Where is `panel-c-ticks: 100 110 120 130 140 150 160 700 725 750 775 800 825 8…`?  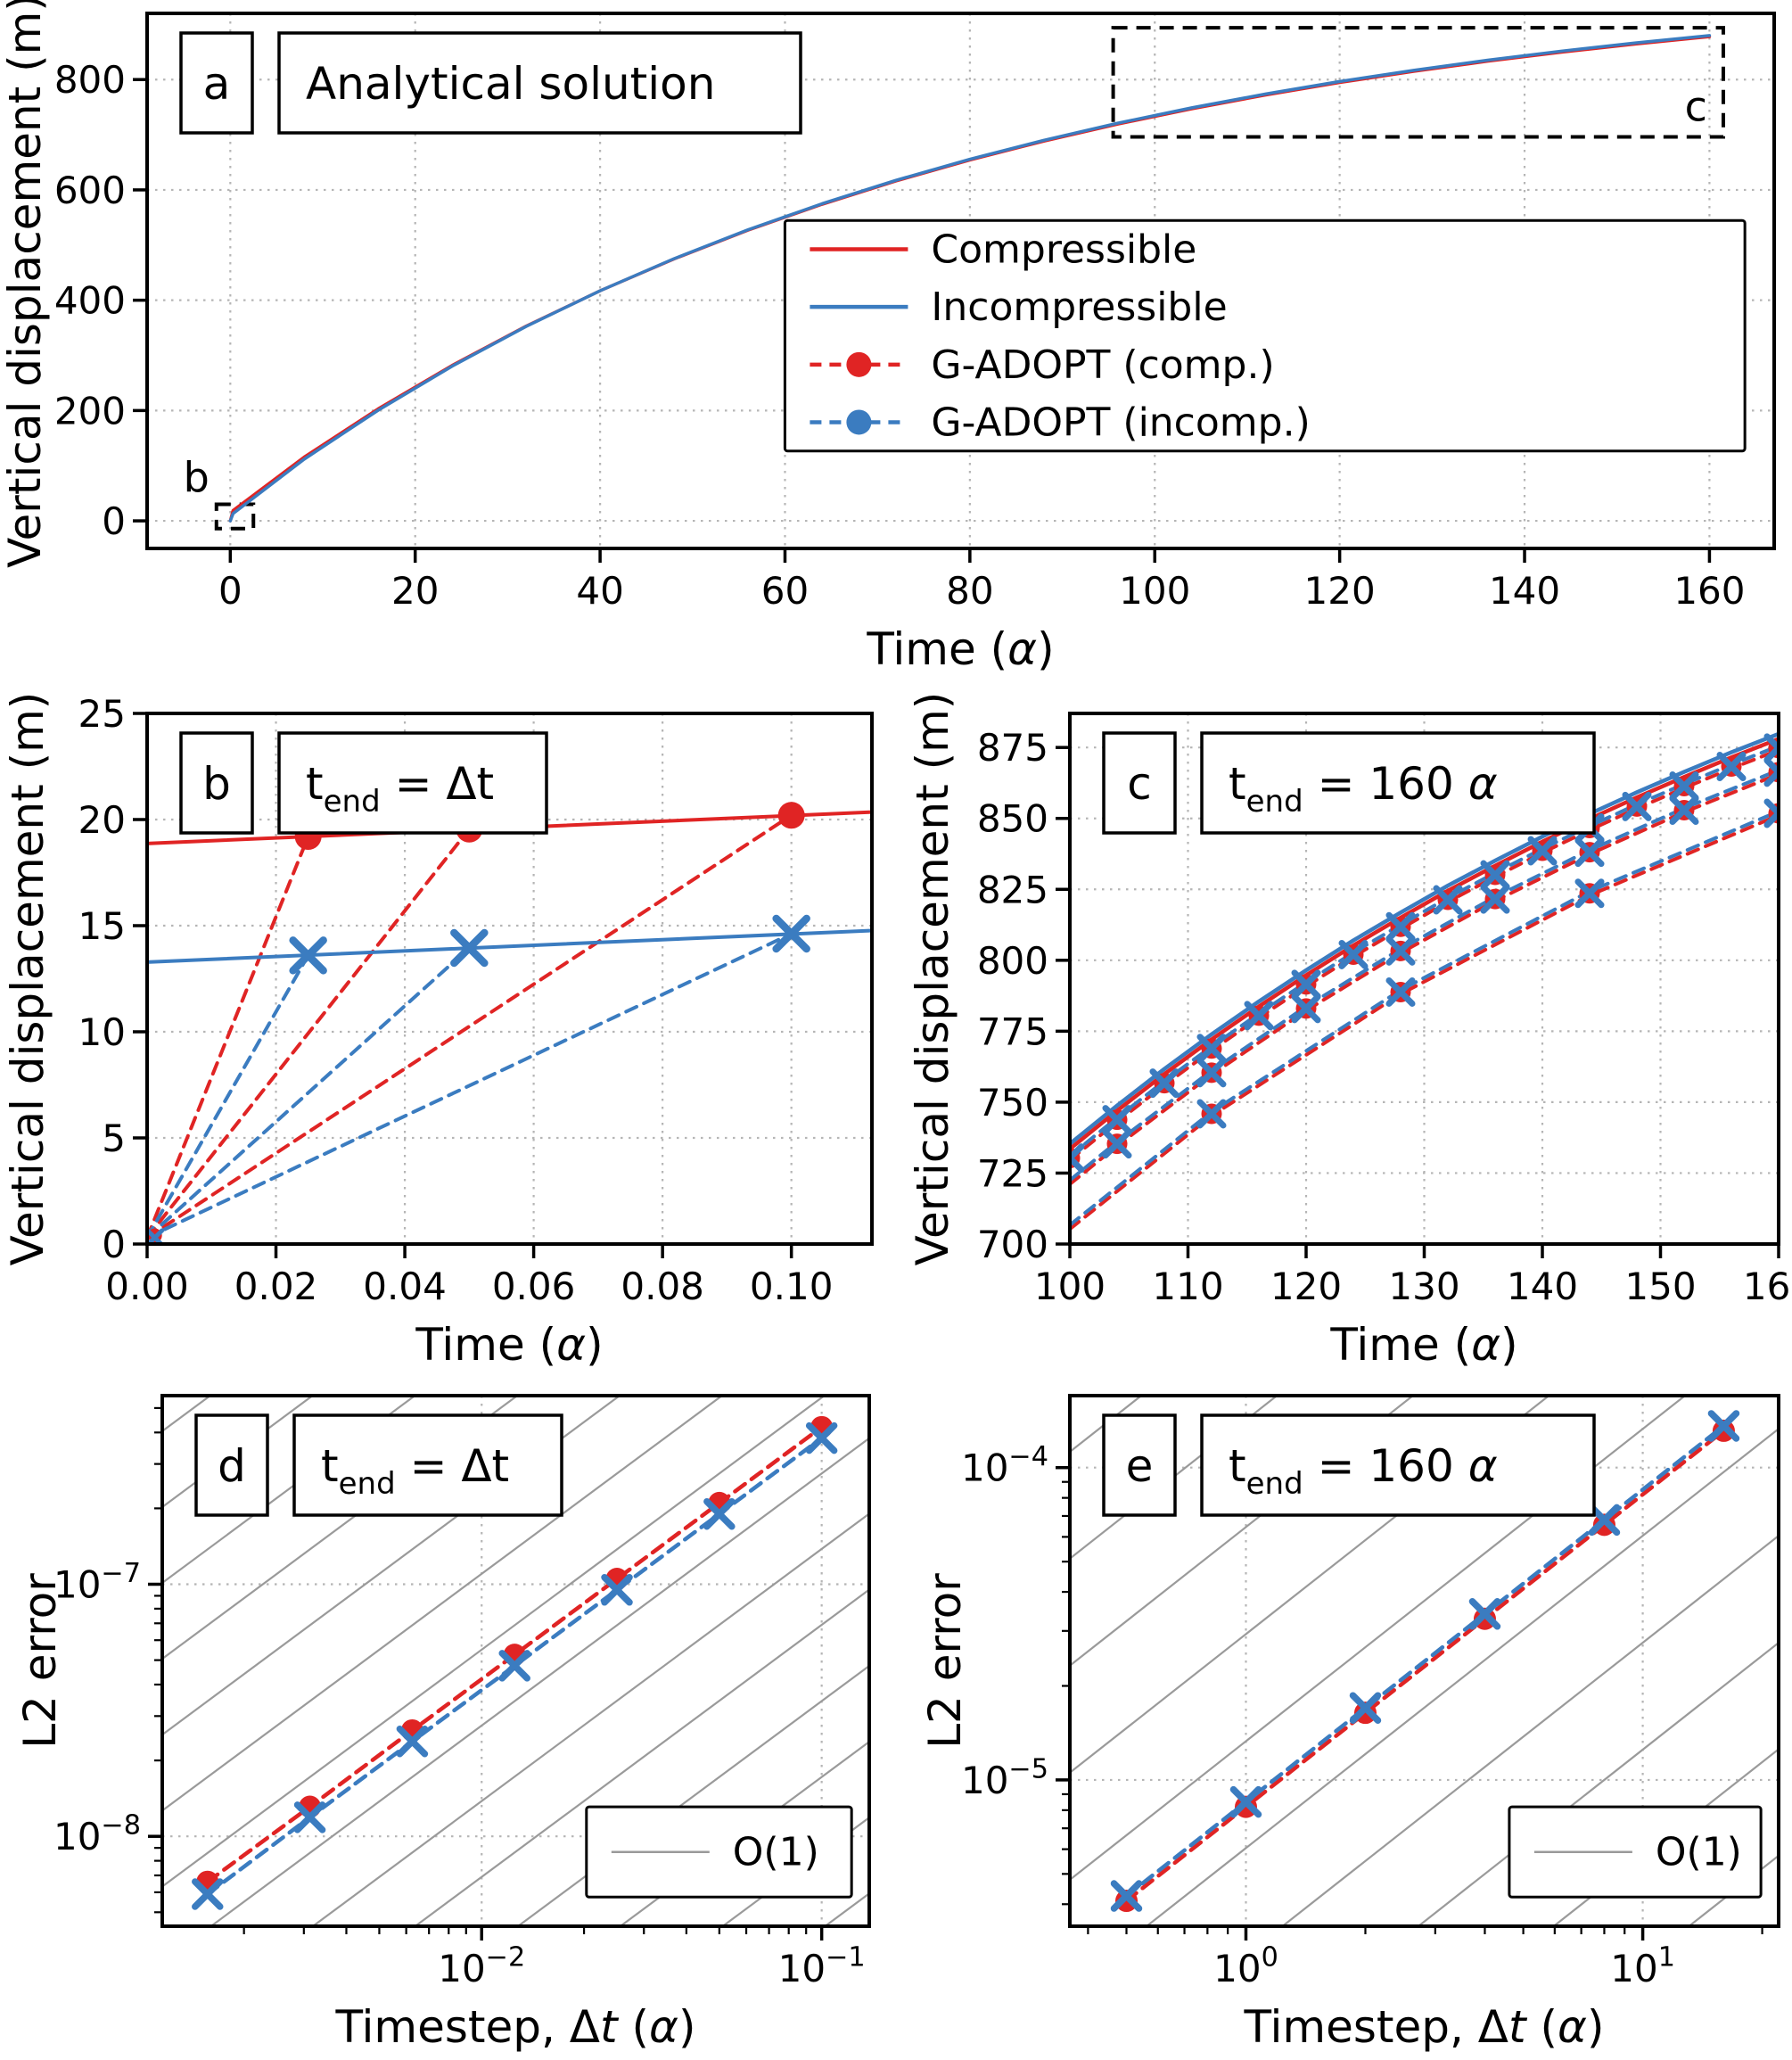
panel-c-ticks: 100 110 120 130 140 150 160 700 725 750 775 800 825 8… is located at coordinates (1385, 1017).